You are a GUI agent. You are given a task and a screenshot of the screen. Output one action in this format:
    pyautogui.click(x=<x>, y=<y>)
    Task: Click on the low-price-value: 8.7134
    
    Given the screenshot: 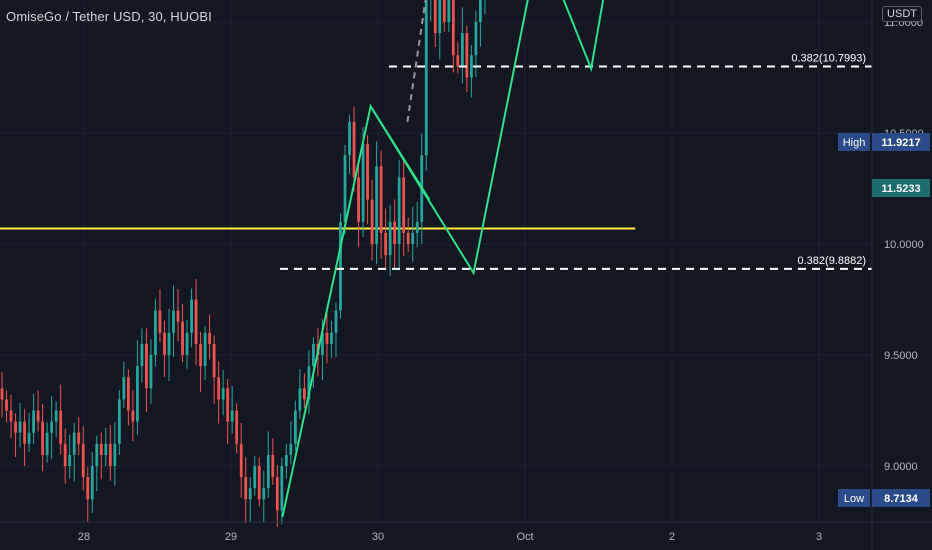 What is the action you would take?
    pyautogui.click(x=901, y=499)
    